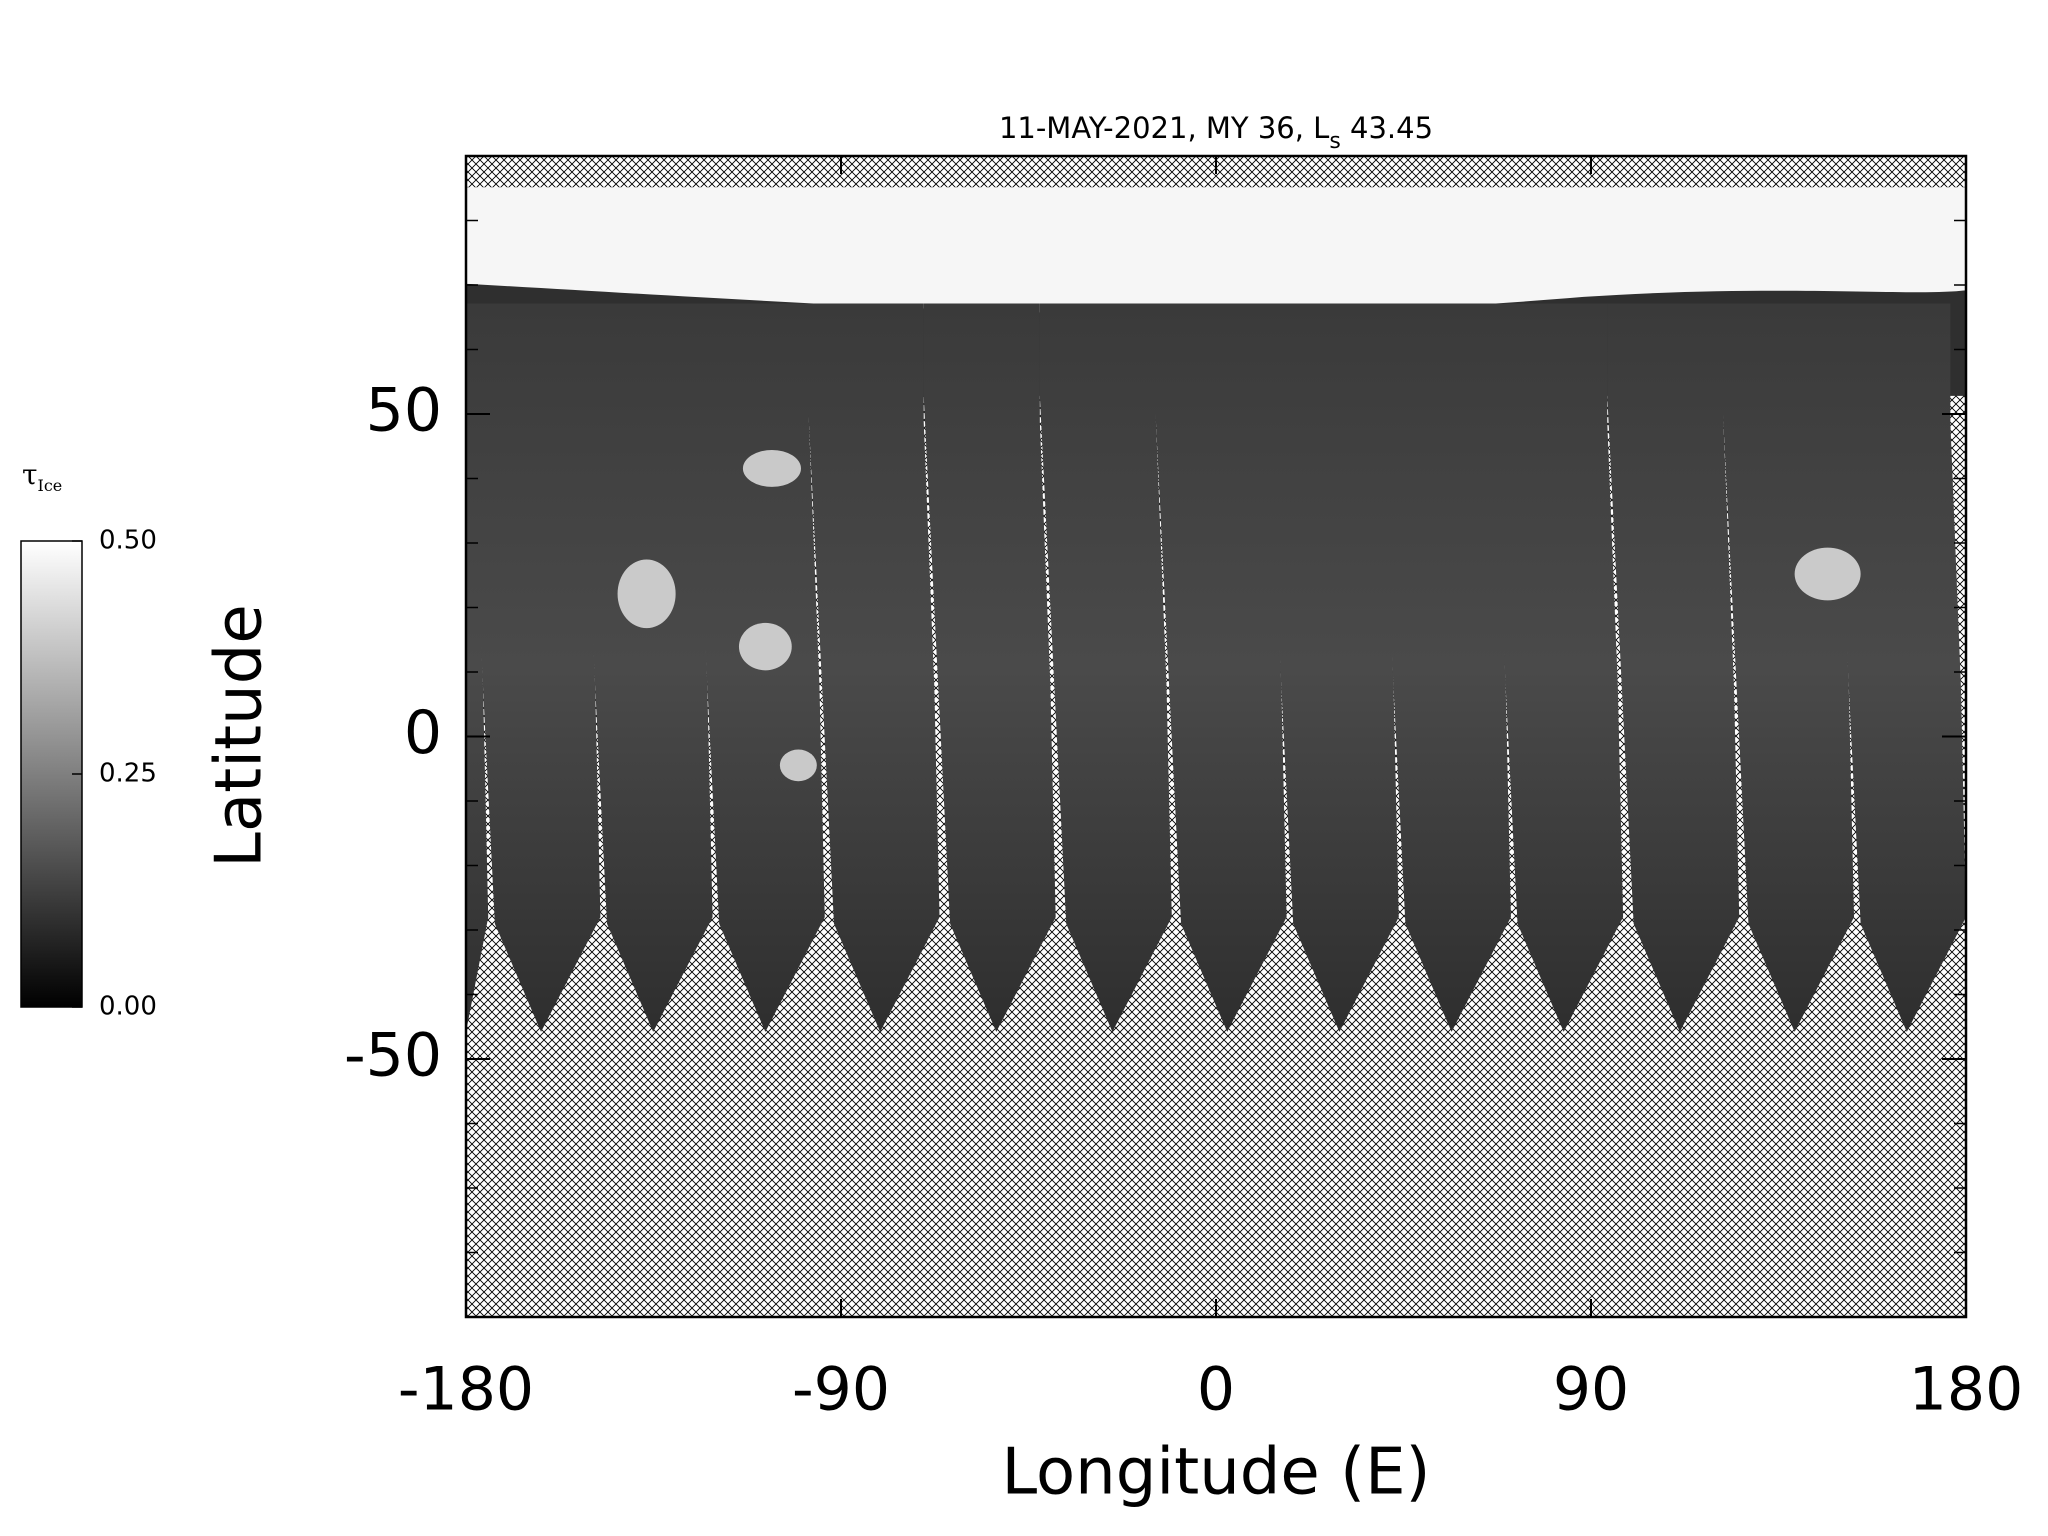 Image resolution: width=2048 pixels, height=1536 pixels. What do you see at coordinates (1334, 141) in the screenshot?
I see `title-subscript: s` at bounding box center [1334, 141].